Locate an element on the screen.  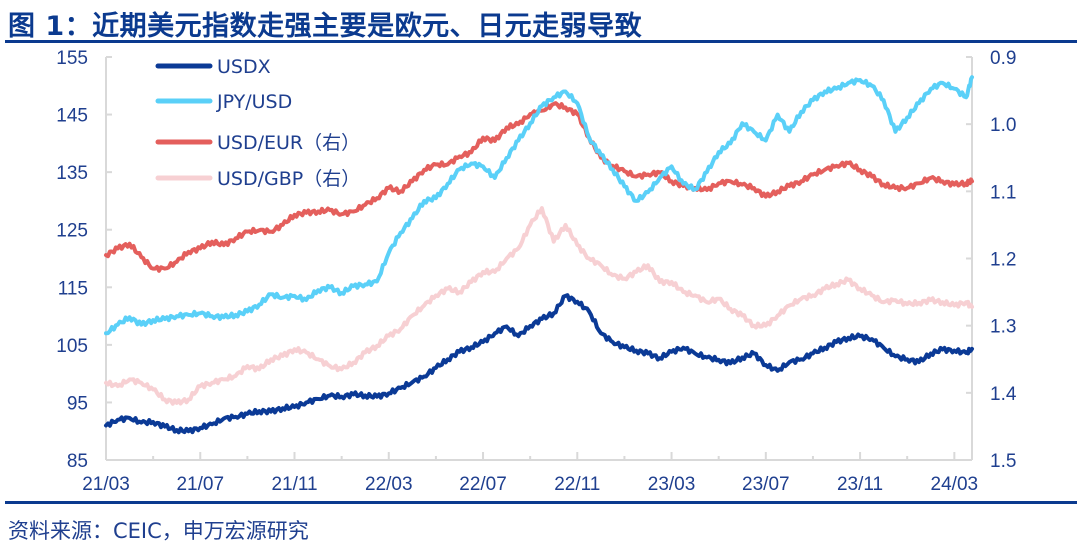
left-tick-label: 95 is located at coordinates (77, 403).